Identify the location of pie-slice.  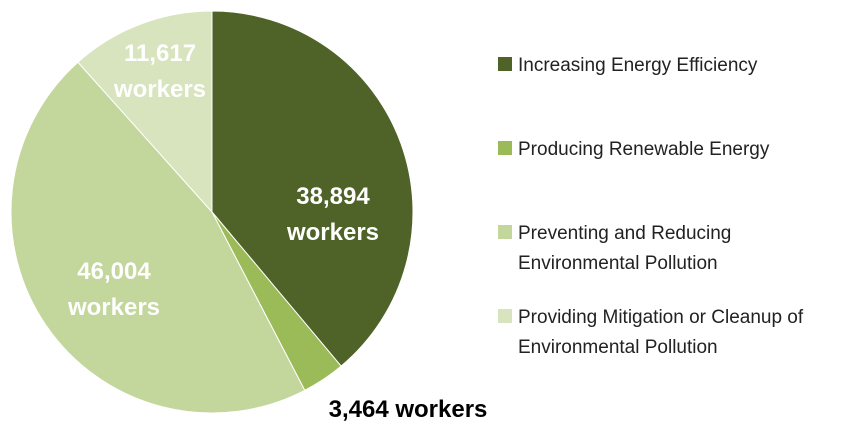
(145, 112).